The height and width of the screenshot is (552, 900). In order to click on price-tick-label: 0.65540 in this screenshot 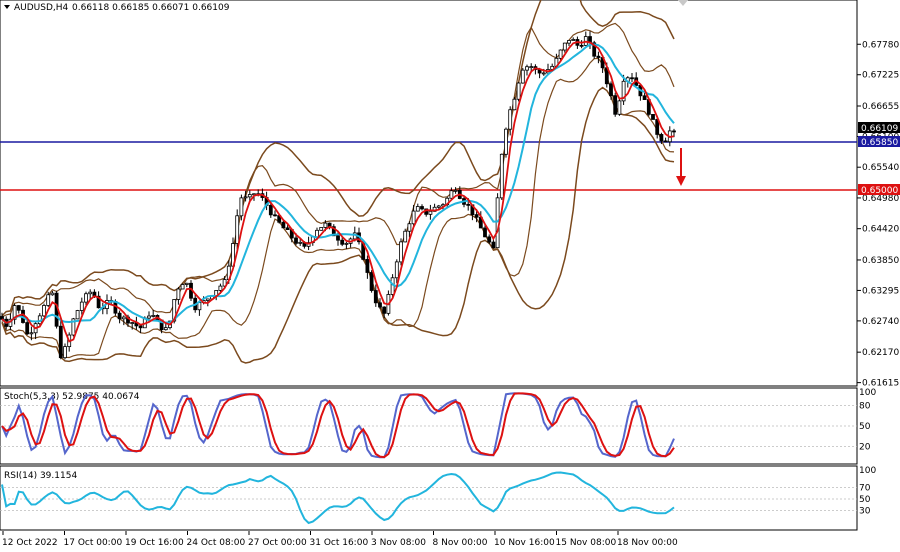, I will do `click(880, 168)`.